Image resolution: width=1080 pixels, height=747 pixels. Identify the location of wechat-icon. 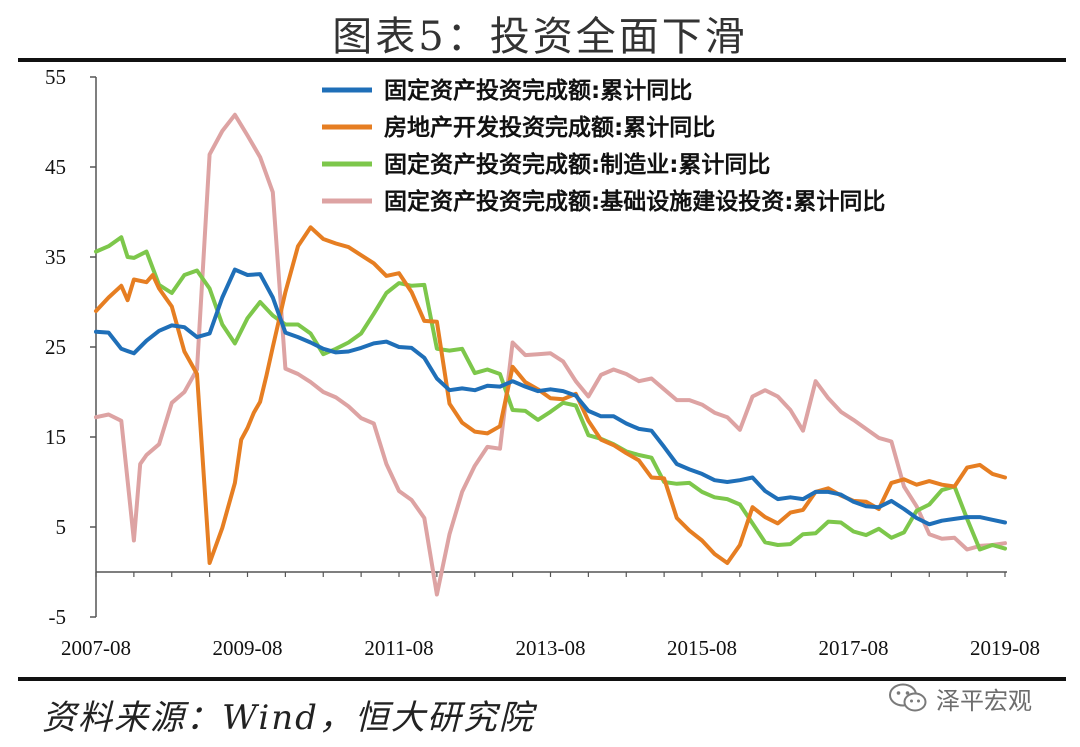
(908, 698).